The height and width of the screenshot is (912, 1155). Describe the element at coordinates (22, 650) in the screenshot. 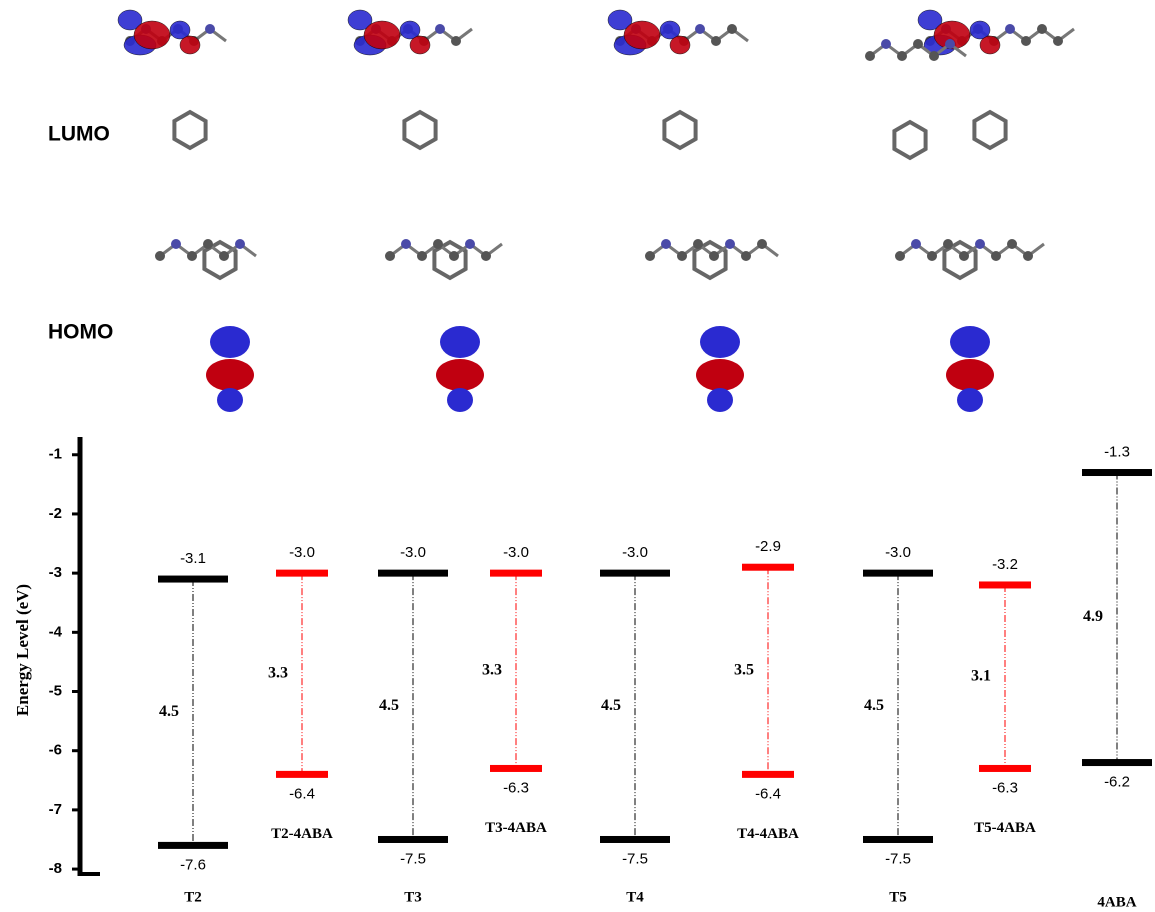

I see `y-axis-label: Energy Level (eV)` at that location.